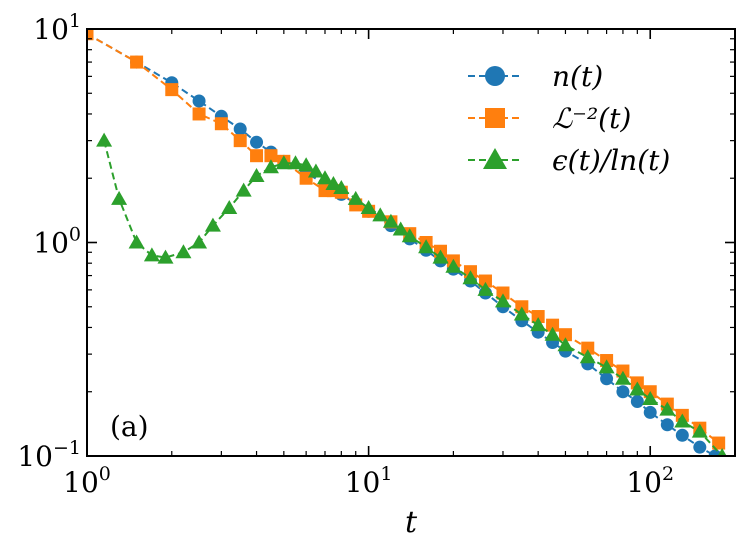  Describe the element at coordinates (611, 160) in the screenshot. I see `legend-label: ϵ(t)/ln(t)` at that location.